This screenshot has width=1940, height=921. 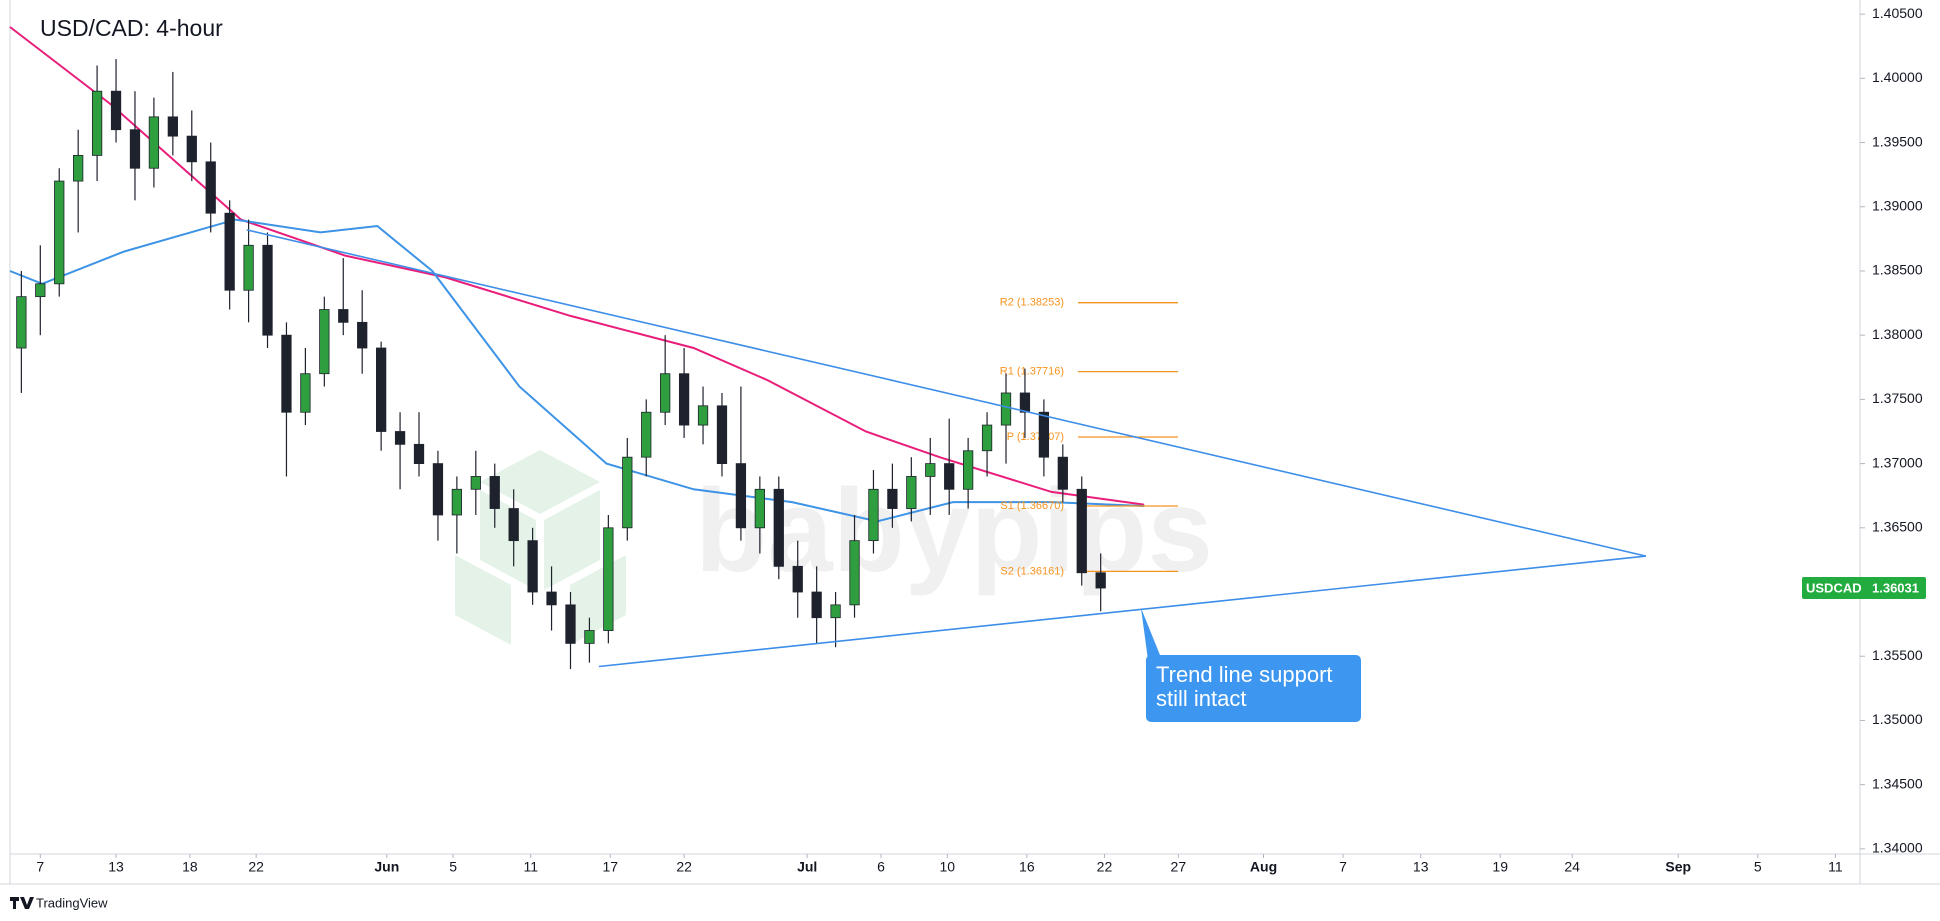 What do you see at coordinates (190, 867) in the screenshot?
I see `x-tick-label: 18` at bounding box center [190, 867].